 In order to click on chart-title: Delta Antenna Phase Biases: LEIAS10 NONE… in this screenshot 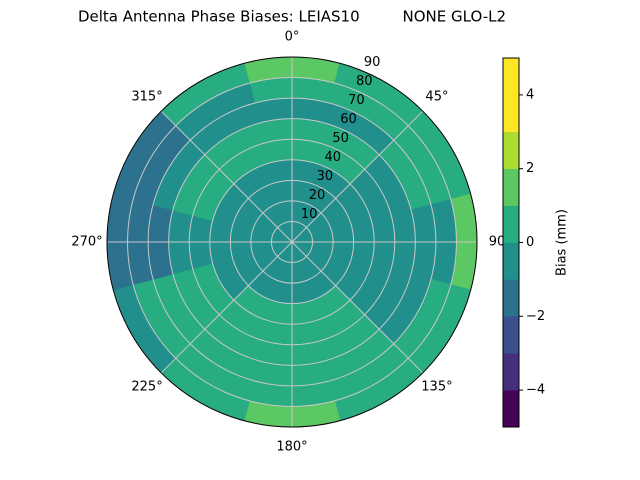, I will do `click(292, 17)`.